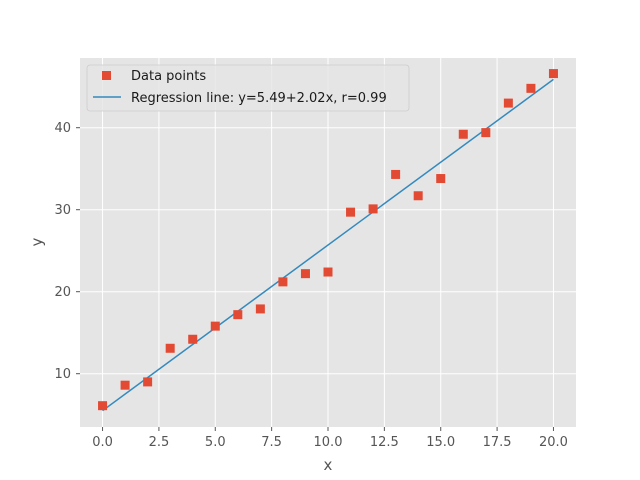 This screenshot has height=480, width=640. I want to click on legend-label-regression: Regression line: y=5.49+2.02x, r=0.99, so click(259, 98).